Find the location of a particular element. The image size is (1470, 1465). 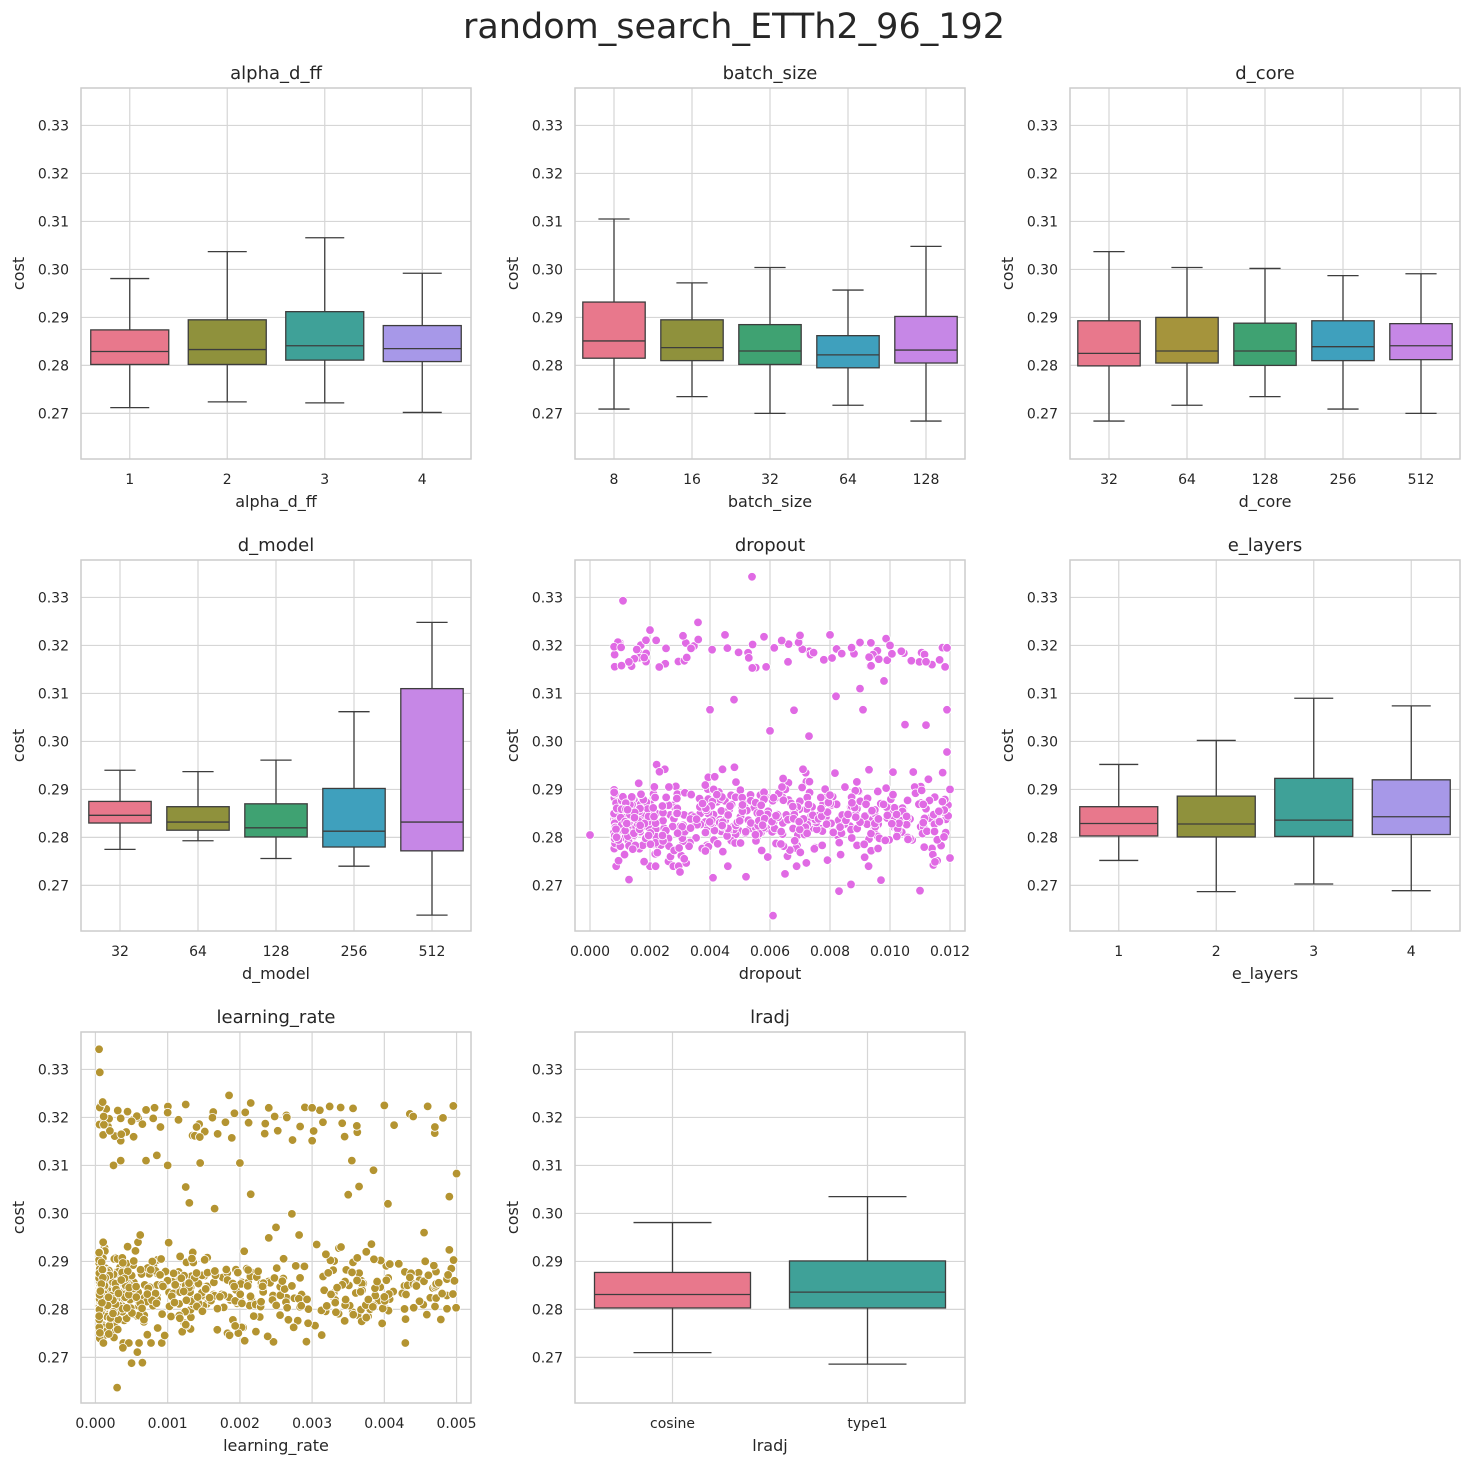

y-tick-label: 0.31 is located at coordinates (53, 222).